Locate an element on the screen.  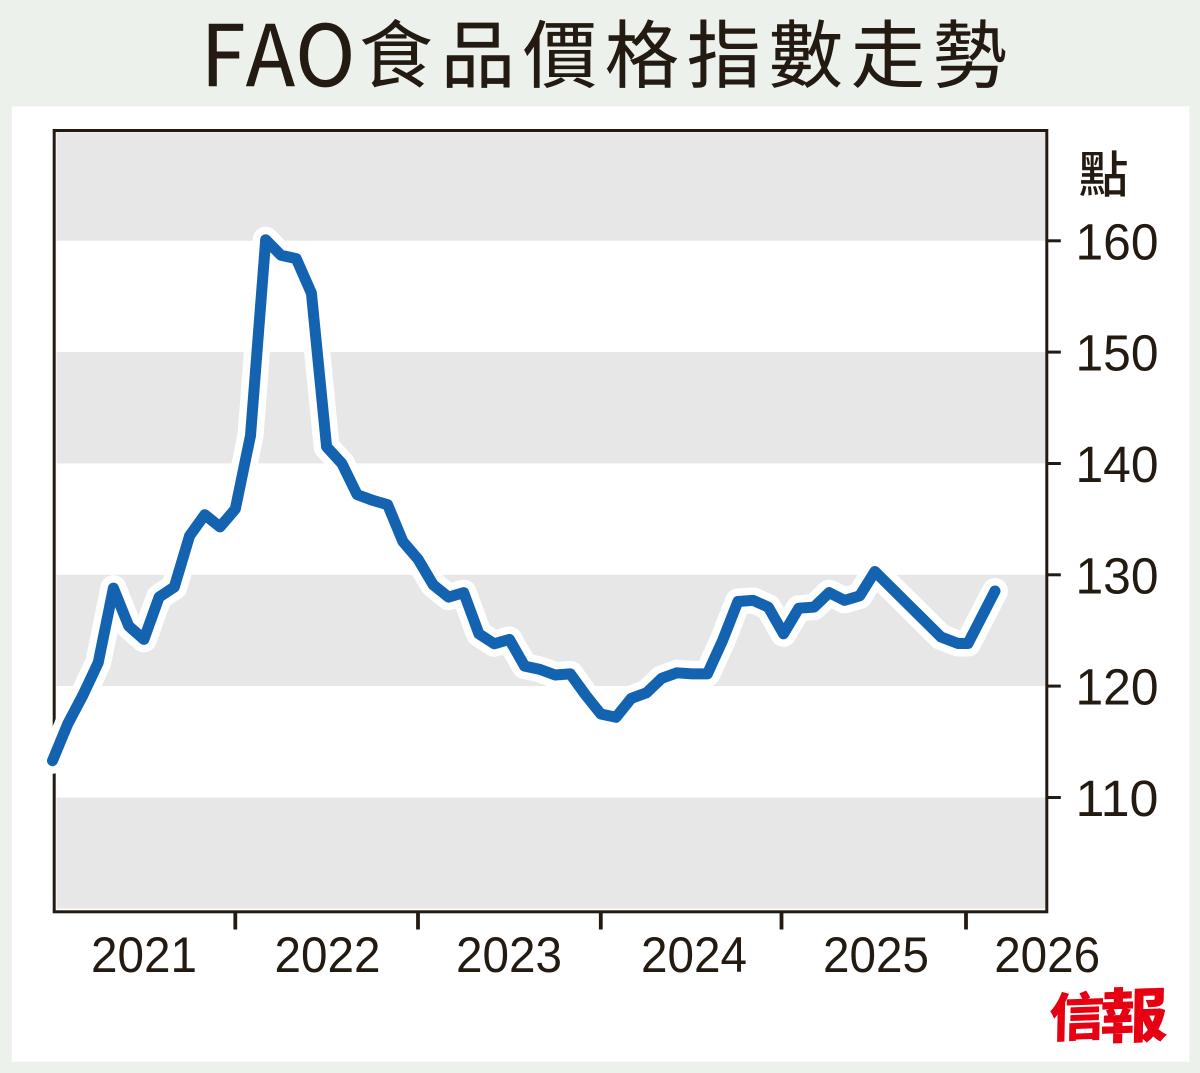
svg-text: 2025 is located at coordinates (876, 955).